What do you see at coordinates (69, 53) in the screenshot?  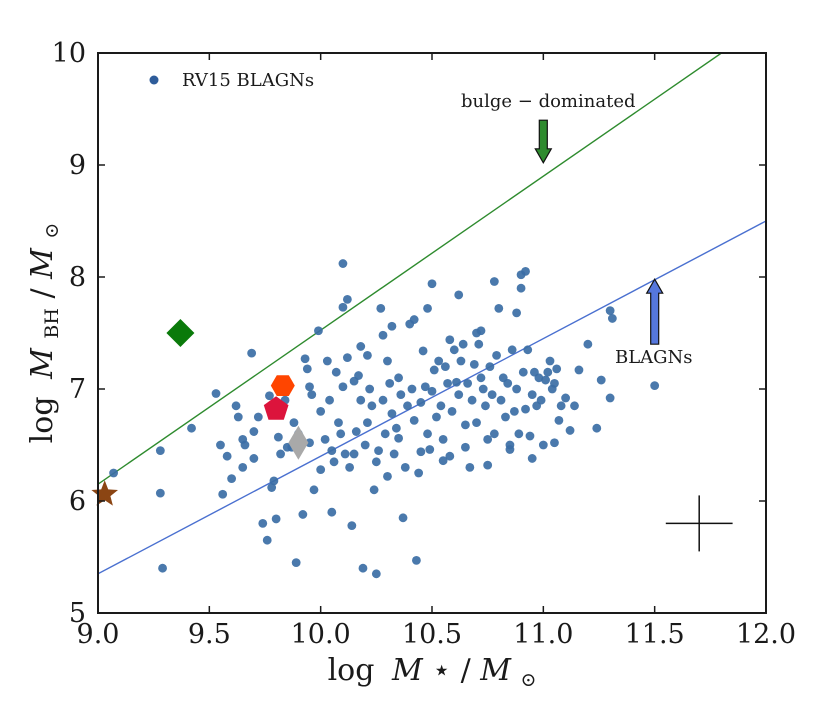 I see `y-tick-label: 10` at bounding box center [69, 53].